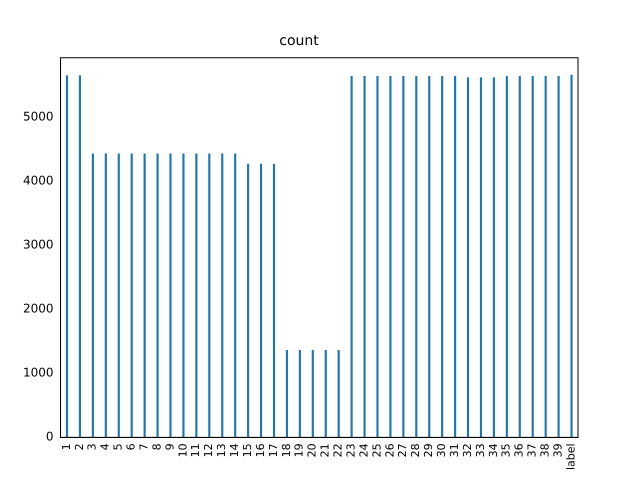 Image resolution: width=640 pixels, height=480 pixels. What do you see at coordinates (299, 41) in the screenshot?
I see `chart-title: count` at bounding box center [299, 41].